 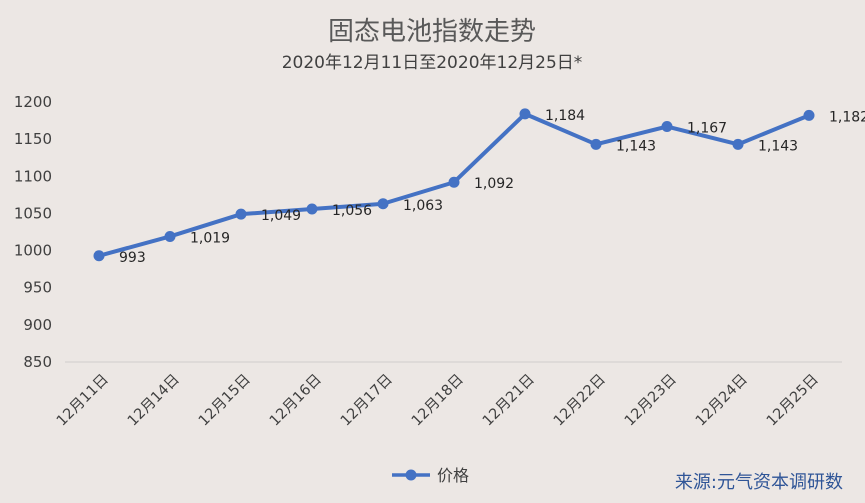 What do you see at coordinates (847, 117) in the screenshot?
I see `data-label: 1,182` at bounding box center [847, 117].